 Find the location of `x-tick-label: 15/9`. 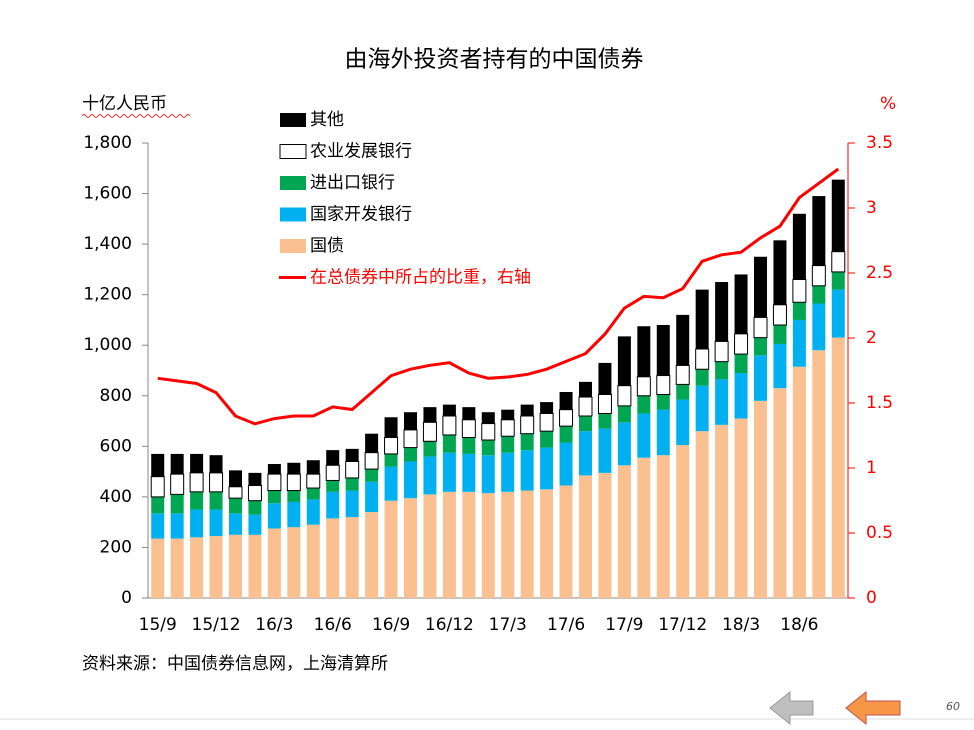

x-tick-label: 15/9 is located at coordinates (158, 625).